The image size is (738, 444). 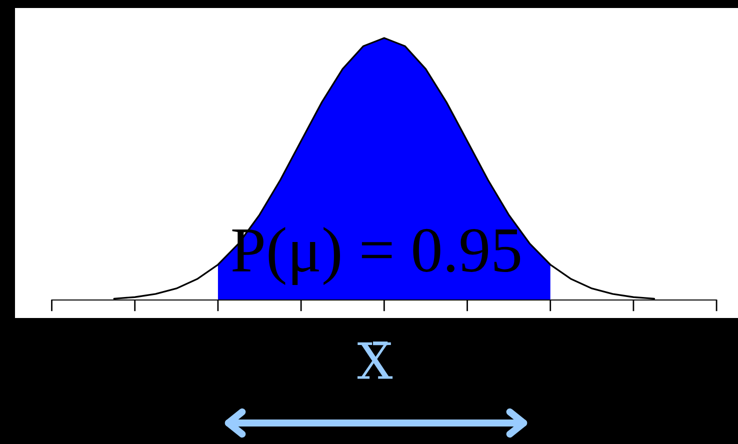 What do you see at coordinates (376, 256) in the screenshot?
I see `annotation: P(μ) = 0.95` at bounding box center [376, 256].